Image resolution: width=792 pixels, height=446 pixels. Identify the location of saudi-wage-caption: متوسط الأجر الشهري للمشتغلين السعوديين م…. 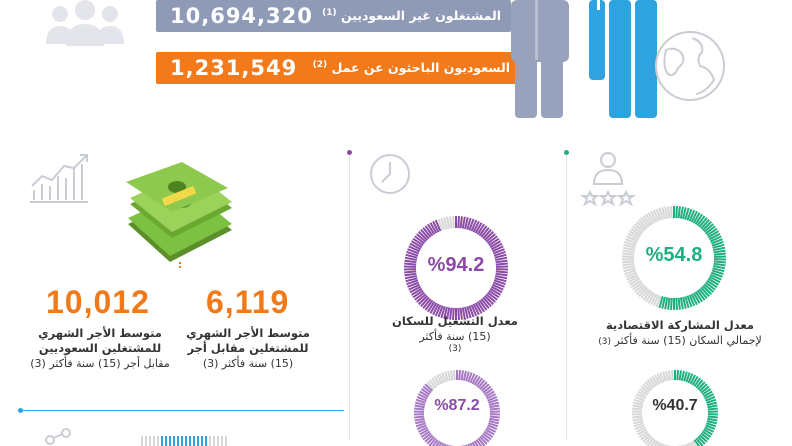
(100, 348).